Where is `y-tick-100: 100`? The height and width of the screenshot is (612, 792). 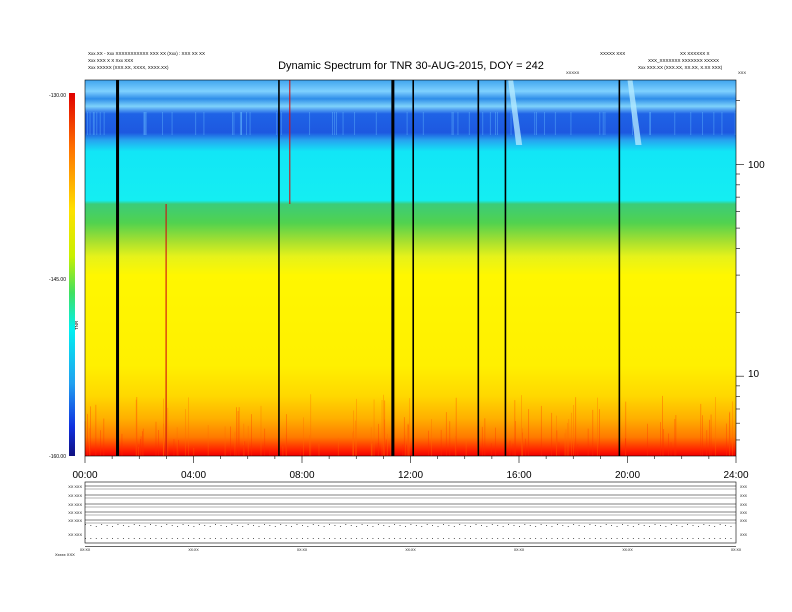
y-tick-100: 100 is located at coordinates (756, 165).